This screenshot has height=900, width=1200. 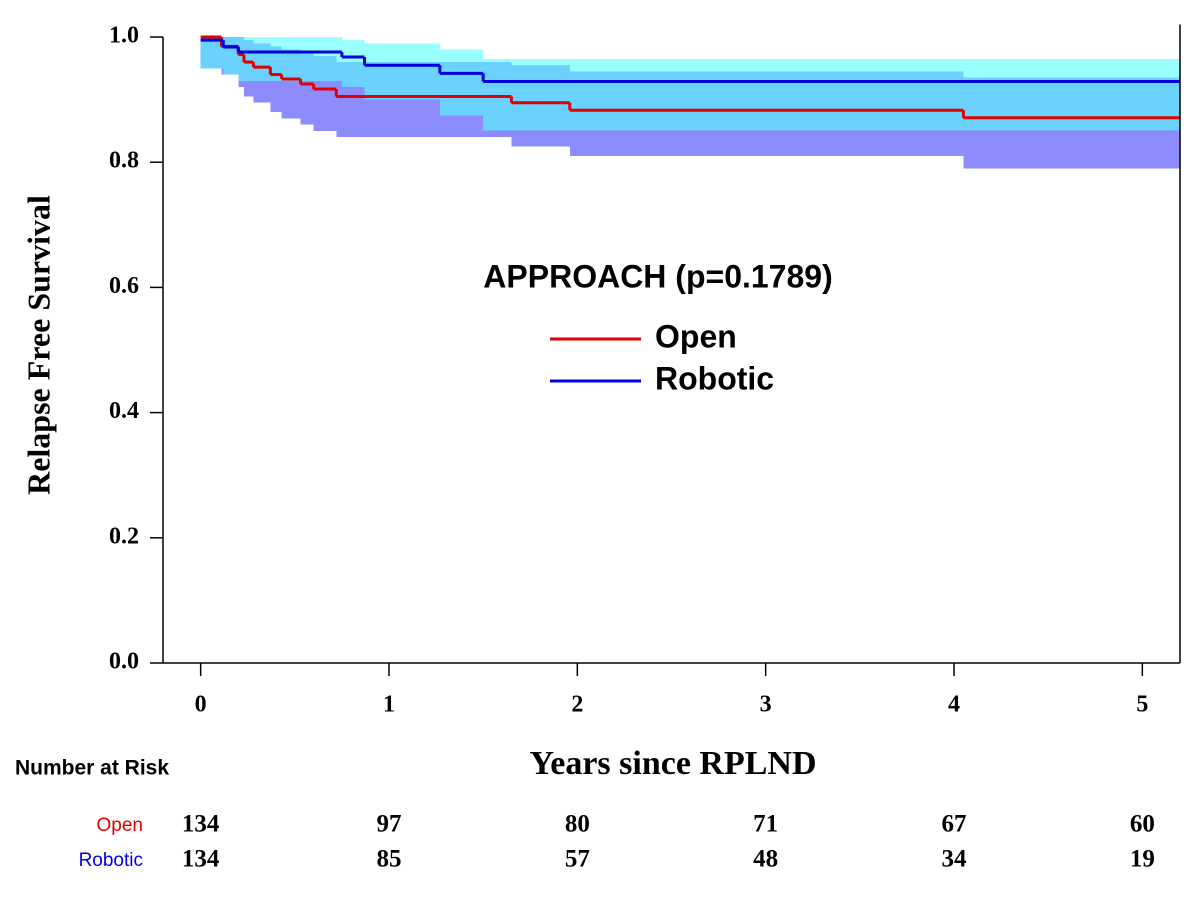 I want to click on legend-label: Open, so click(x=696, y=336).